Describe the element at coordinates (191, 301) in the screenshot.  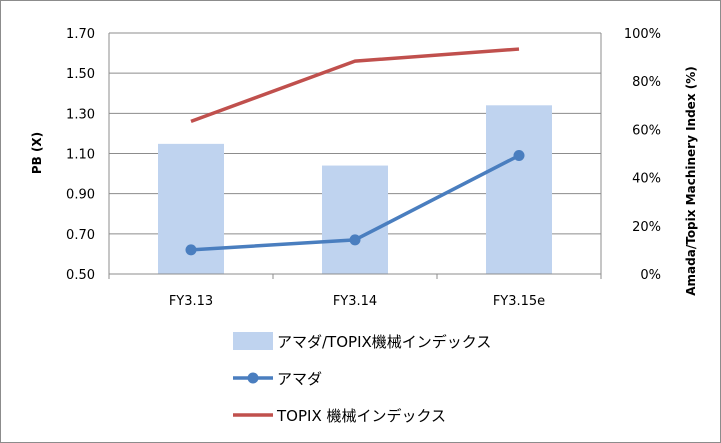
I see `x-tick-label: FY3.13` at that location.